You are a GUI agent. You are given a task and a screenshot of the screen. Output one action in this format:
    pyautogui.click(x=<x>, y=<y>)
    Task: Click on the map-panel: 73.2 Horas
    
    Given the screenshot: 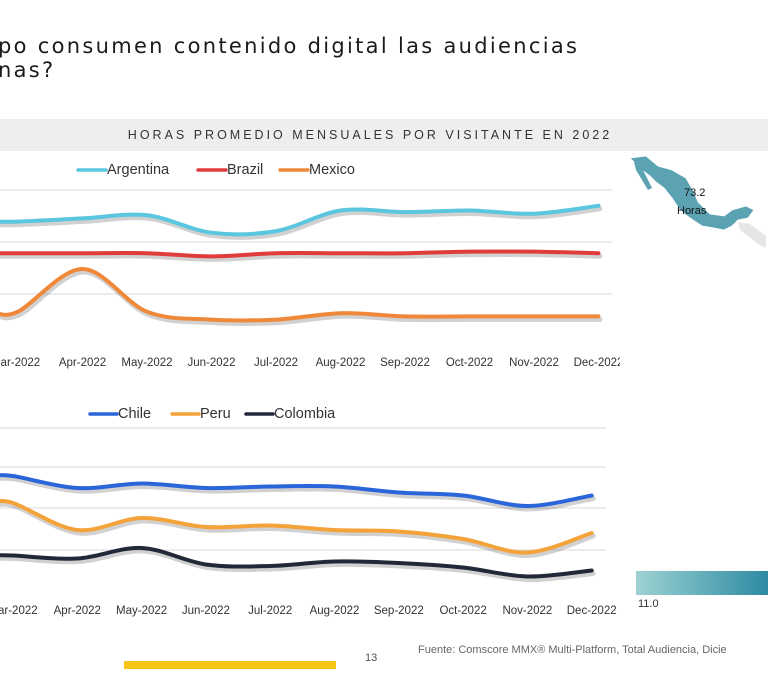 What is the action you would take?
    pyautogui.click(x=698, y=232)
    